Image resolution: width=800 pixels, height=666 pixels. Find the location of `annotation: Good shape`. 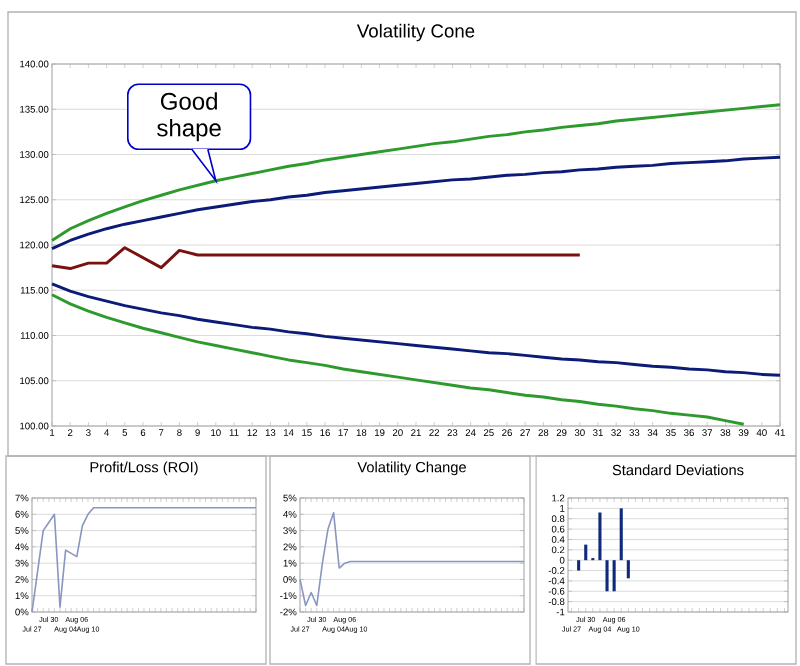

annotation: Good shape is located at coordinates (189, 117).